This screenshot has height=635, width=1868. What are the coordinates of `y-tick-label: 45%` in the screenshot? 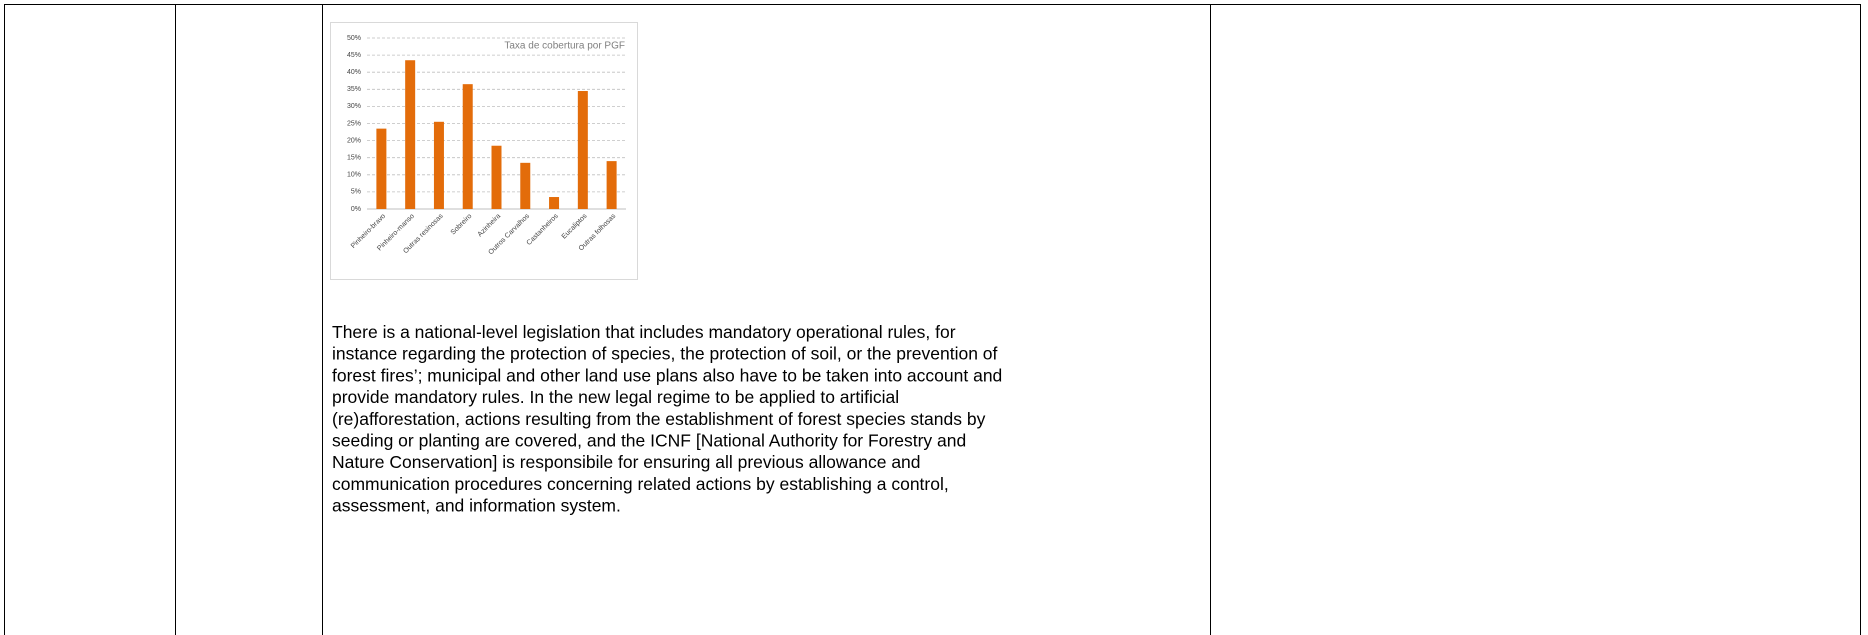 It's located at (354, 55).